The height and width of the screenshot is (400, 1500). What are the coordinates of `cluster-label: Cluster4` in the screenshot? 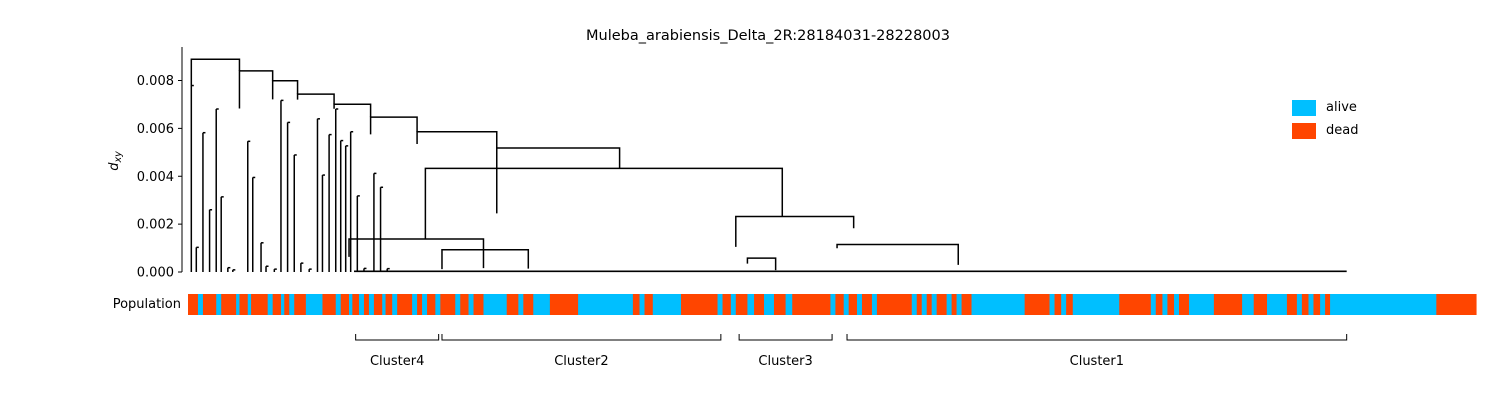 It's located at (397, 361).